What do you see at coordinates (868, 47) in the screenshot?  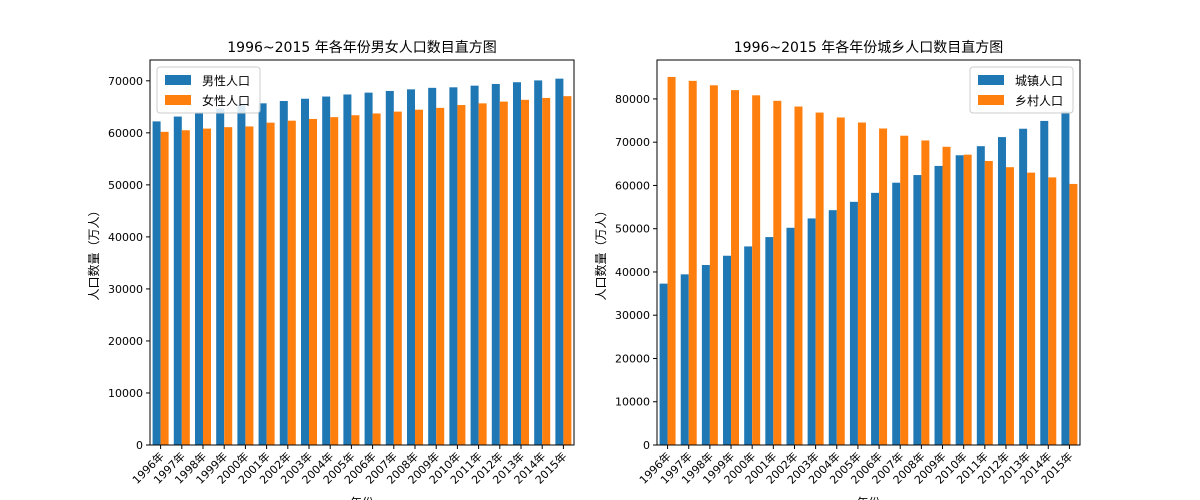 I see `chart-title: 1996~2015 年各年份城乡人口数目直方图` at bounding box center [868, 47].